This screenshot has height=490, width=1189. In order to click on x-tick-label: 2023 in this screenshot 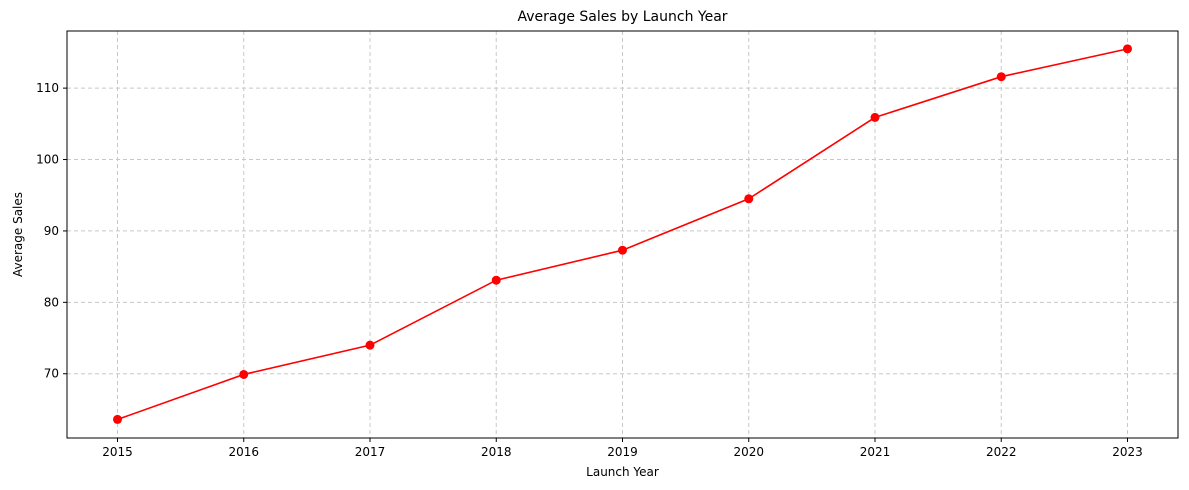, I will do `click(1127, 452)`.